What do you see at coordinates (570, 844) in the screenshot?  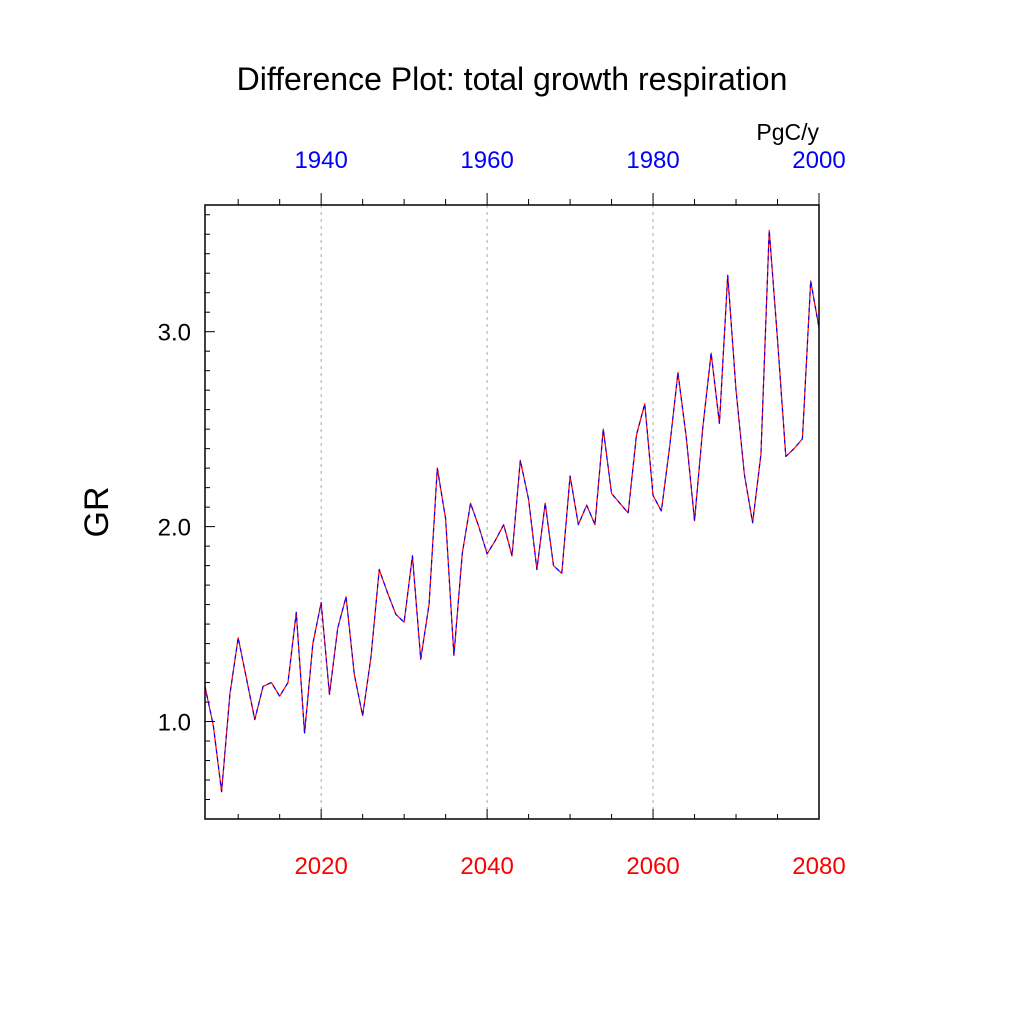 I see `bottom-x-axis: 2020 2040 2060 2080` at bounding box center [570, 844].